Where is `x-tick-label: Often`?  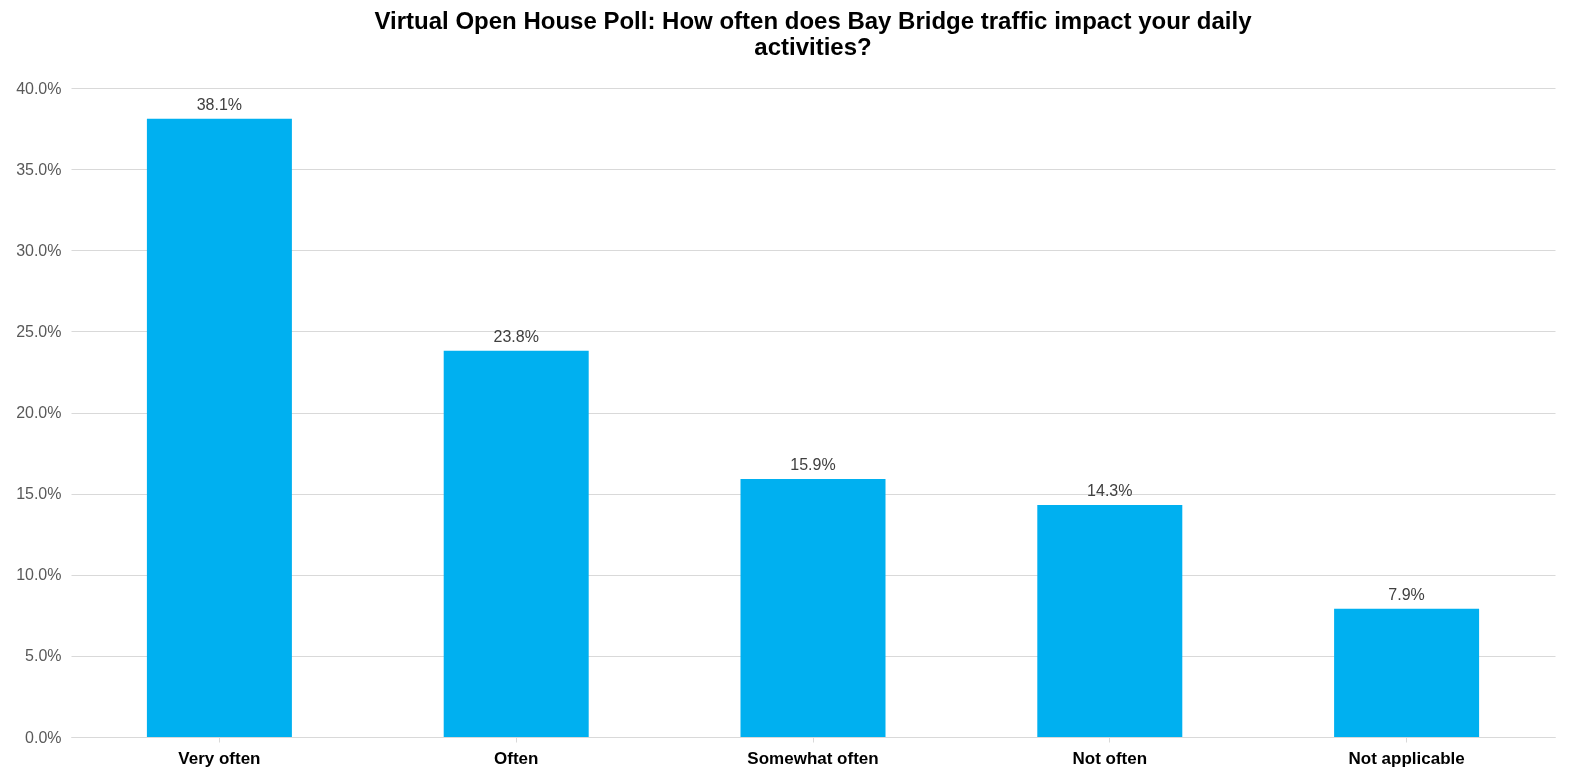
x-tick-label: Often is located at coordinates (516, 758).